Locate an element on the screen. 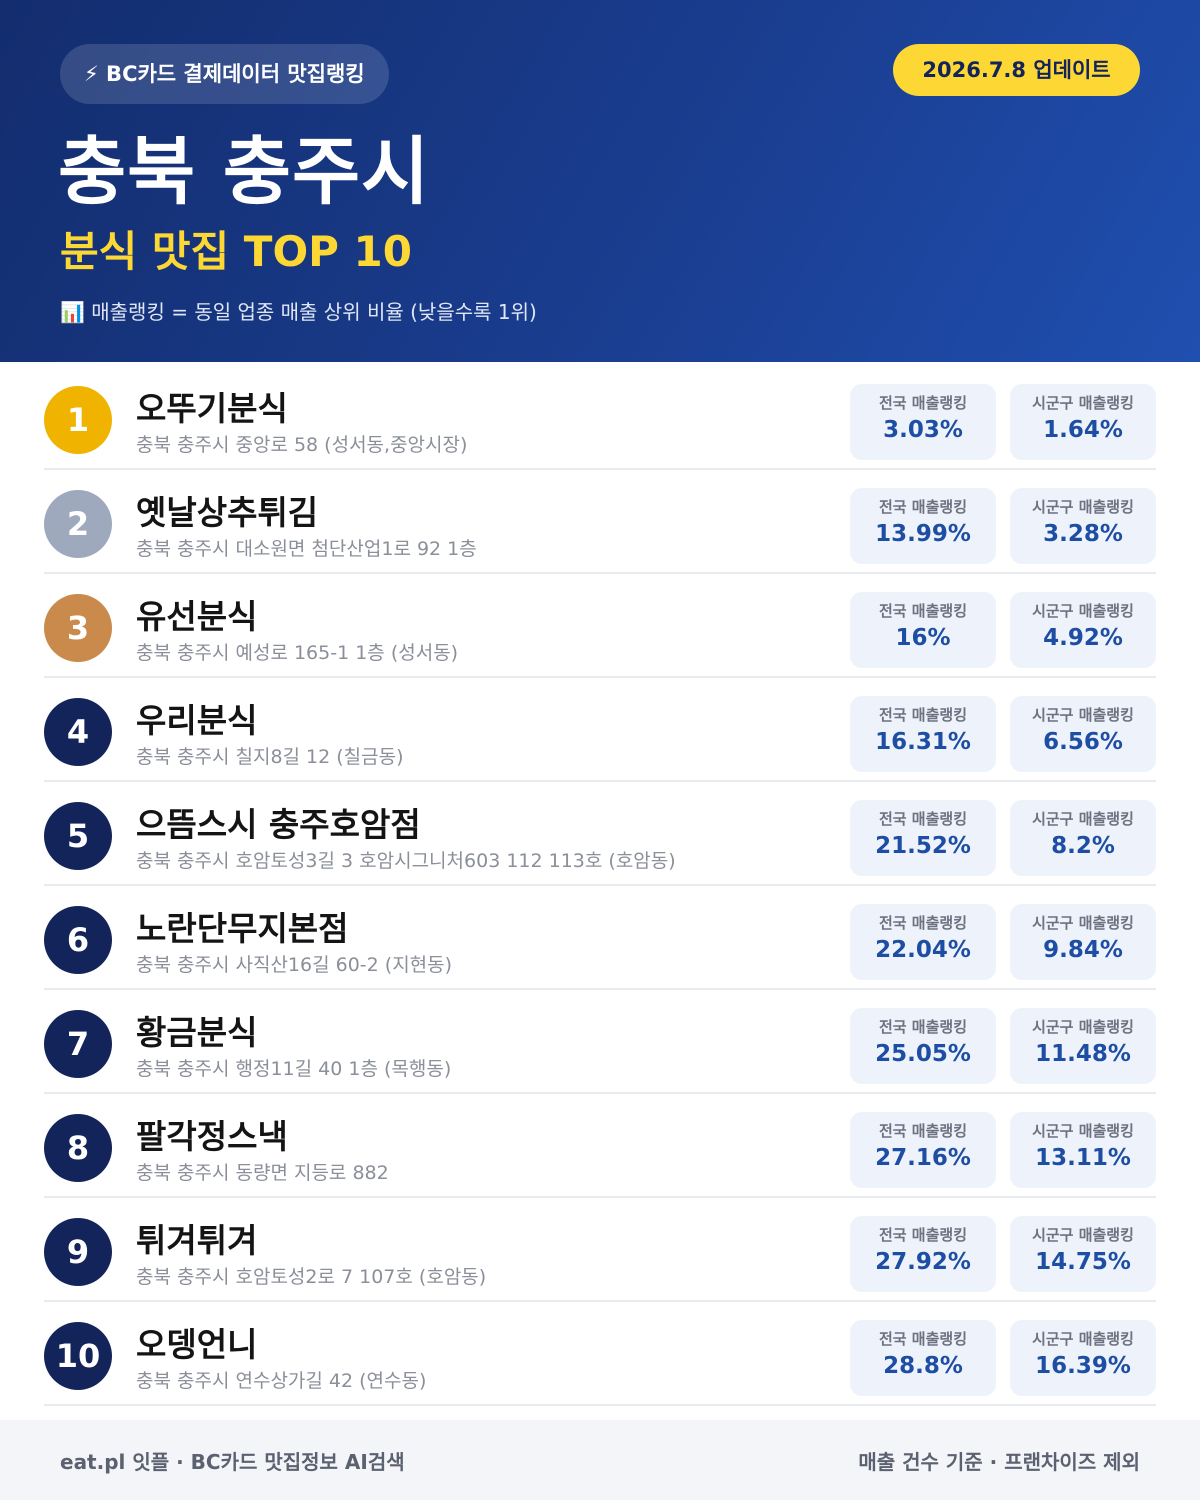 Image resolution: width=1200 pixels, height=1500 pixels. rank-badge: 3 is located at coordinates (78, 628).